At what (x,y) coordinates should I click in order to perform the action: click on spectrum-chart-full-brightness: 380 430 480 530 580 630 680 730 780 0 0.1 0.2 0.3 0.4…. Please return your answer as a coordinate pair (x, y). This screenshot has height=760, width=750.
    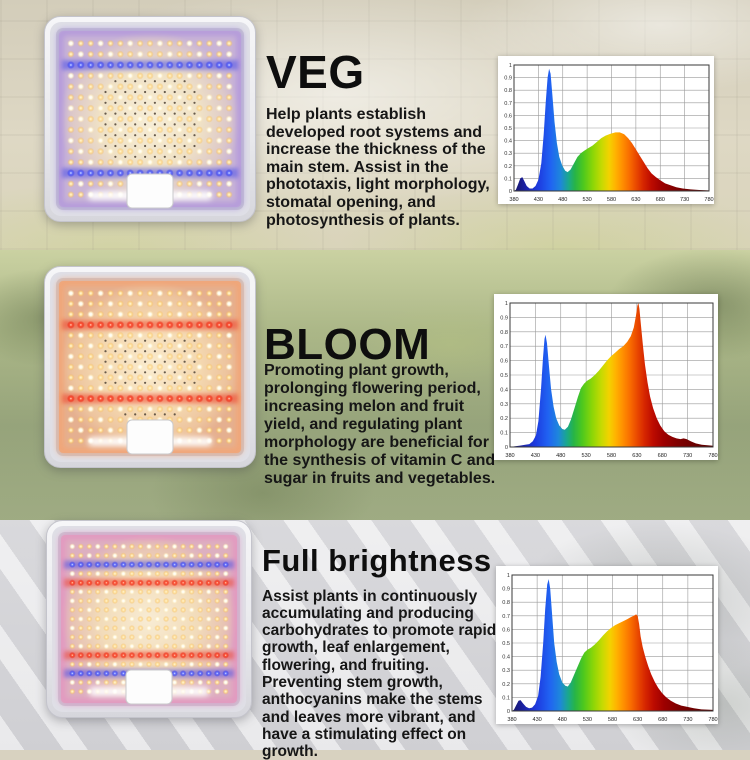
    Looking at the image, I should click on (607, 645).